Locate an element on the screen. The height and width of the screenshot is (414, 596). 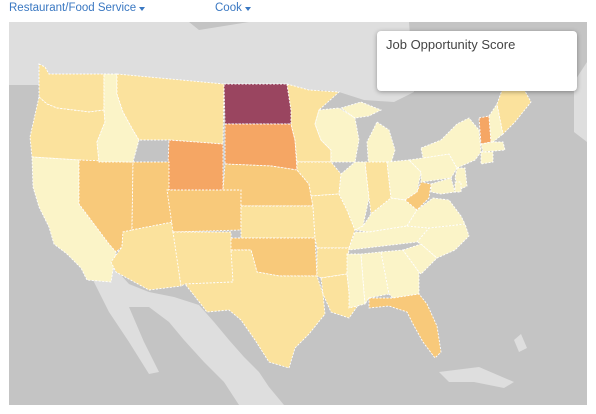
state-va is located at coordinates (436, 213).